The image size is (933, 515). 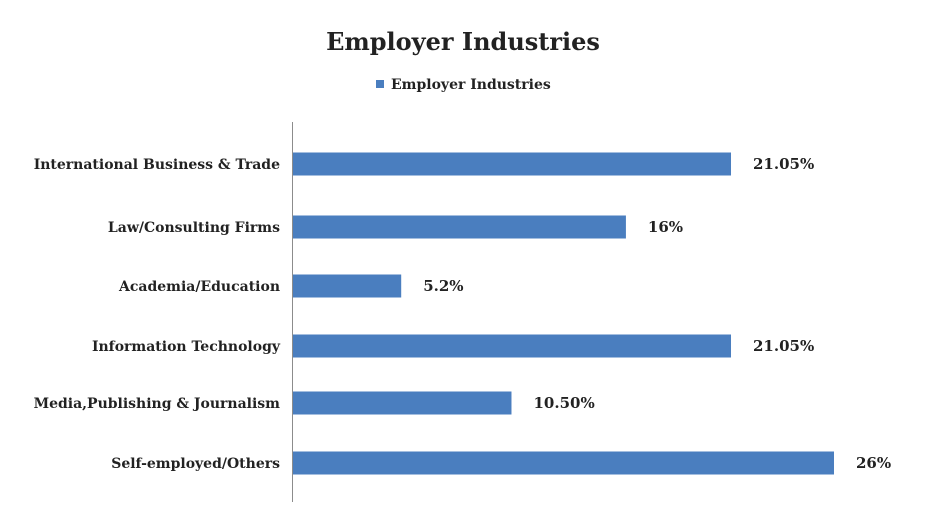 What do you see at coordinates (157, 165) in the screenshot?
I see `category-label: International Business & Trade` at bounding box center [157, 165].